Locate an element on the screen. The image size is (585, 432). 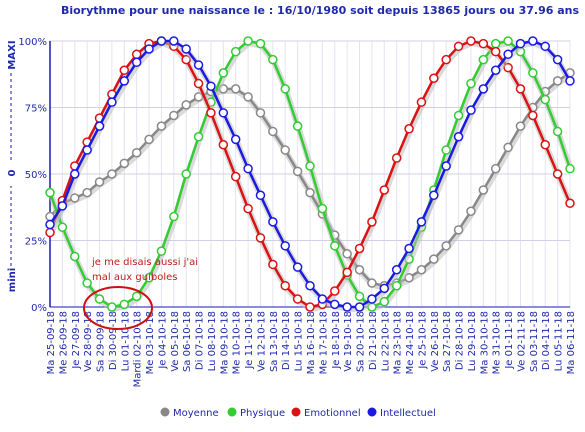
legend-label: Emotionnel is located at coordinates (332, 413).